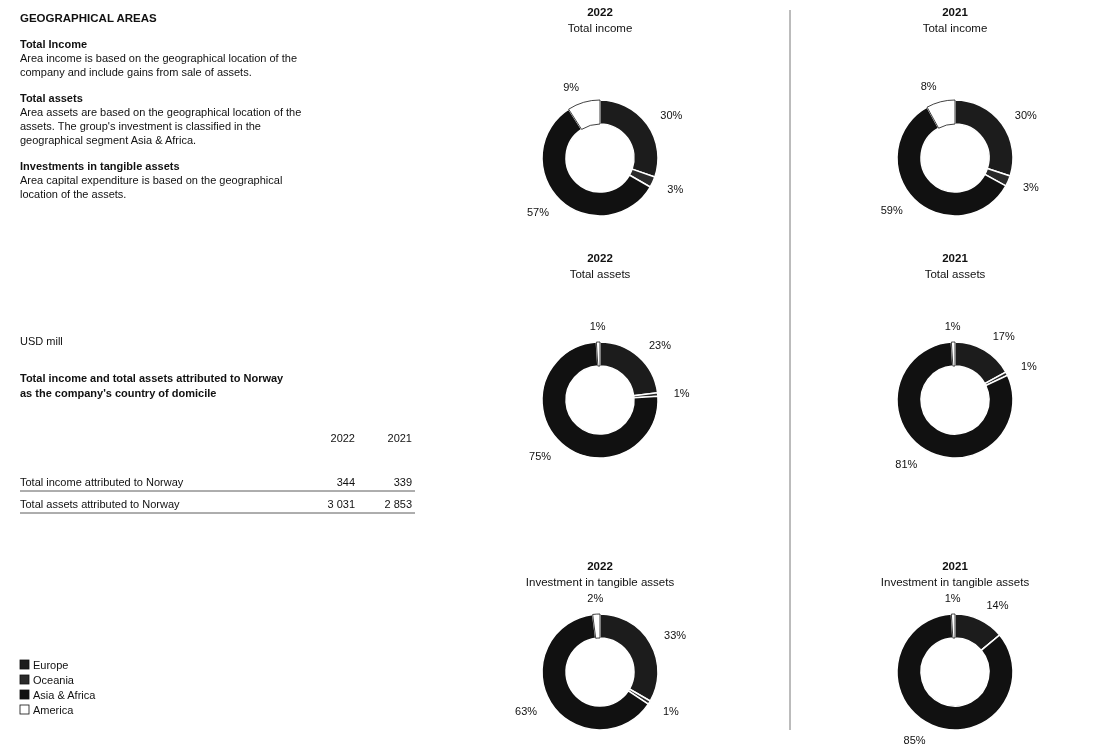  Describe the element at coordinates (41, 341) in the screenshot. I see `text: USD mill` at that location.